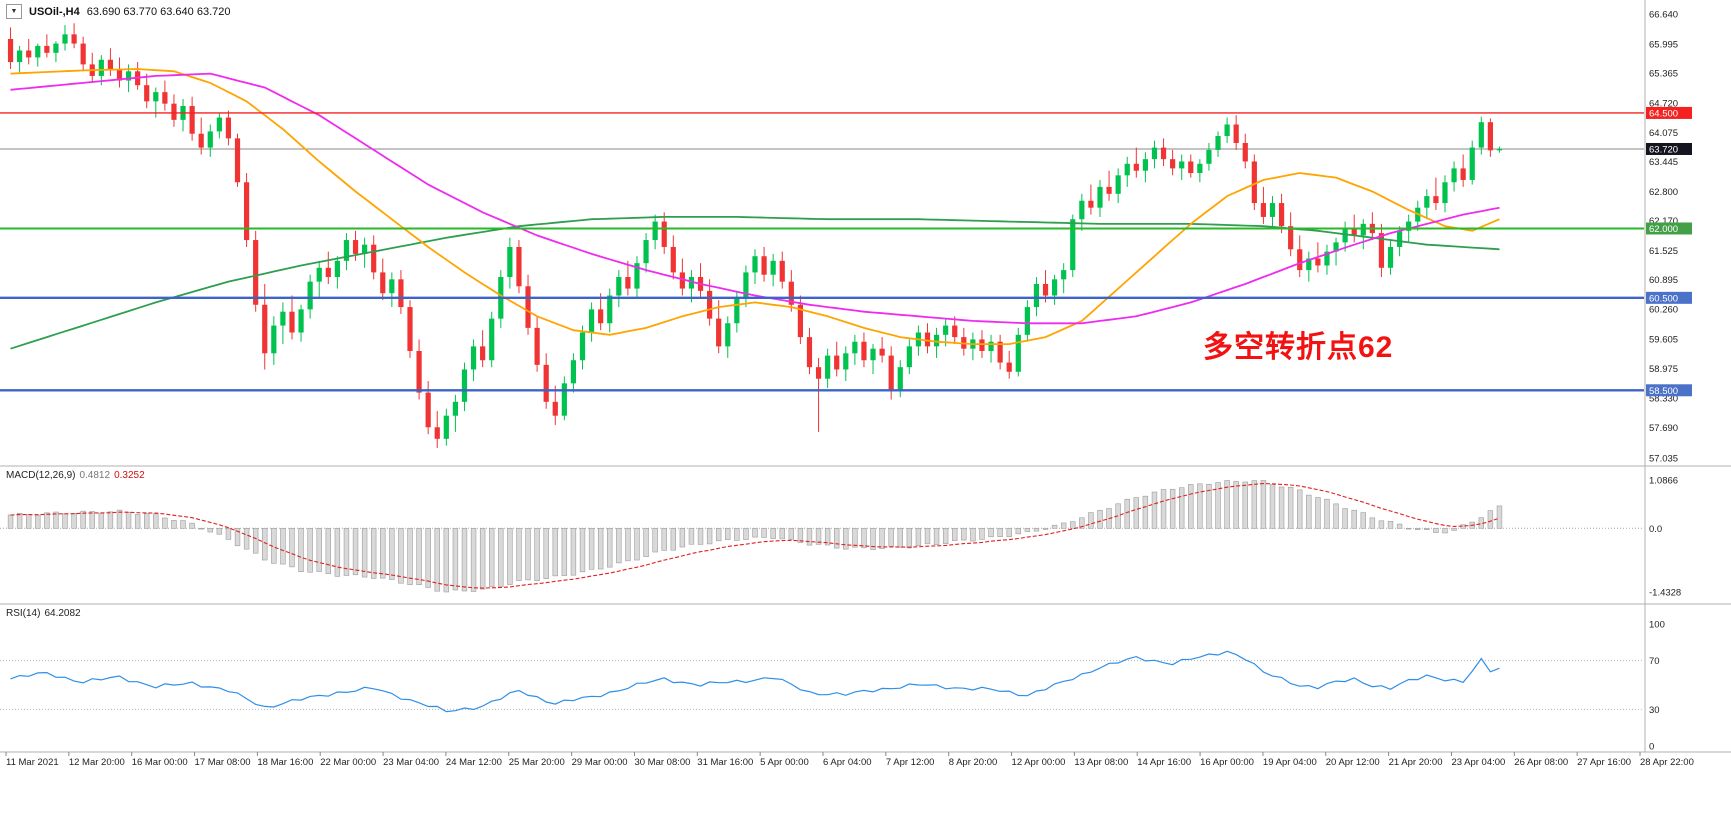  Describe the element at coordinates (62, 613) in the screenshot. I see `rsi-value: 64.2082` at that location.